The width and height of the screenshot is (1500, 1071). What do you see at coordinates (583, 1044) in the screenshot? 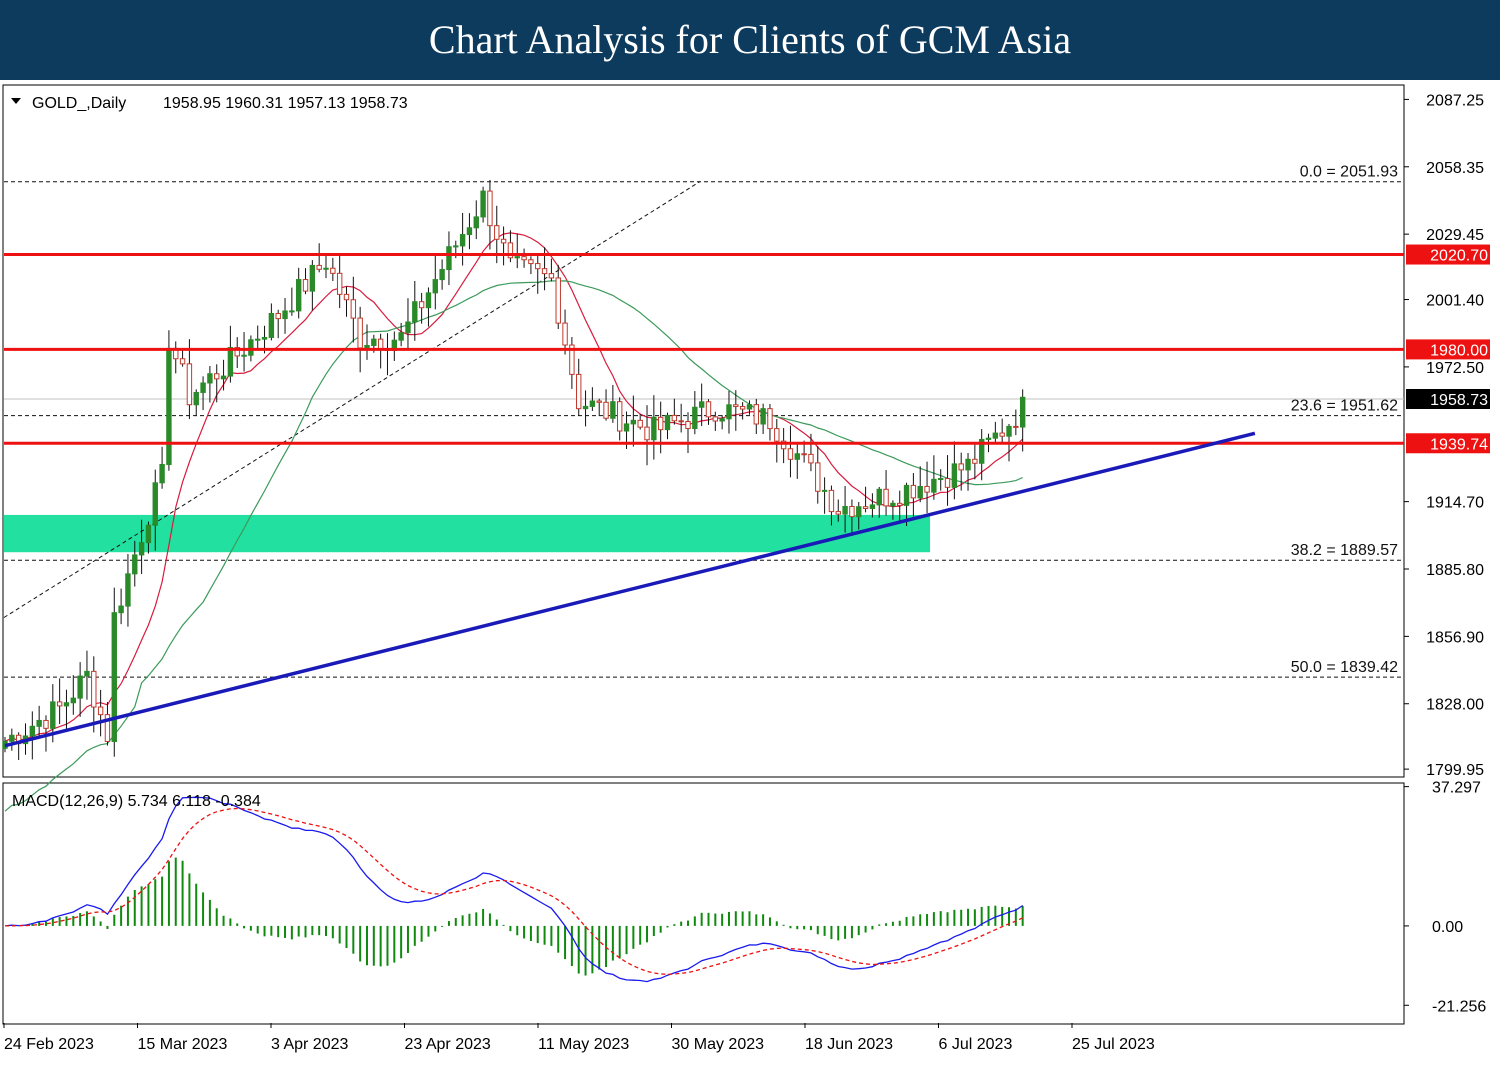
I see `x-tick-label: 11 May 2023` at bounding box center [583, 1044].